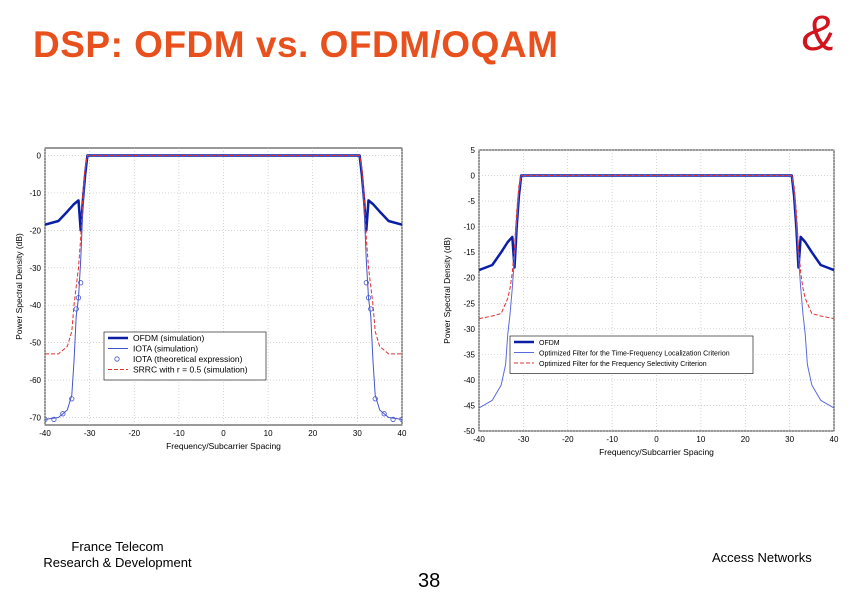 This screenshot has height=600, width=855. I want to click on y-tick-label: -25, so click(469, 303).